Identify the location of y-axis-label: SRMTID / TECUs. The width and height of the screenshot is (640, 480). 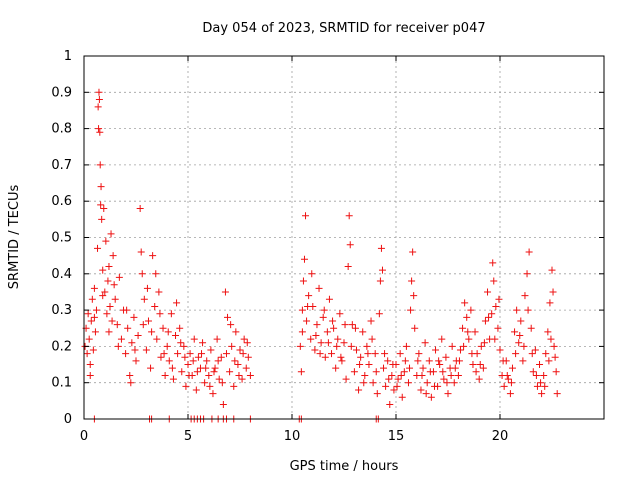
(14, 237).